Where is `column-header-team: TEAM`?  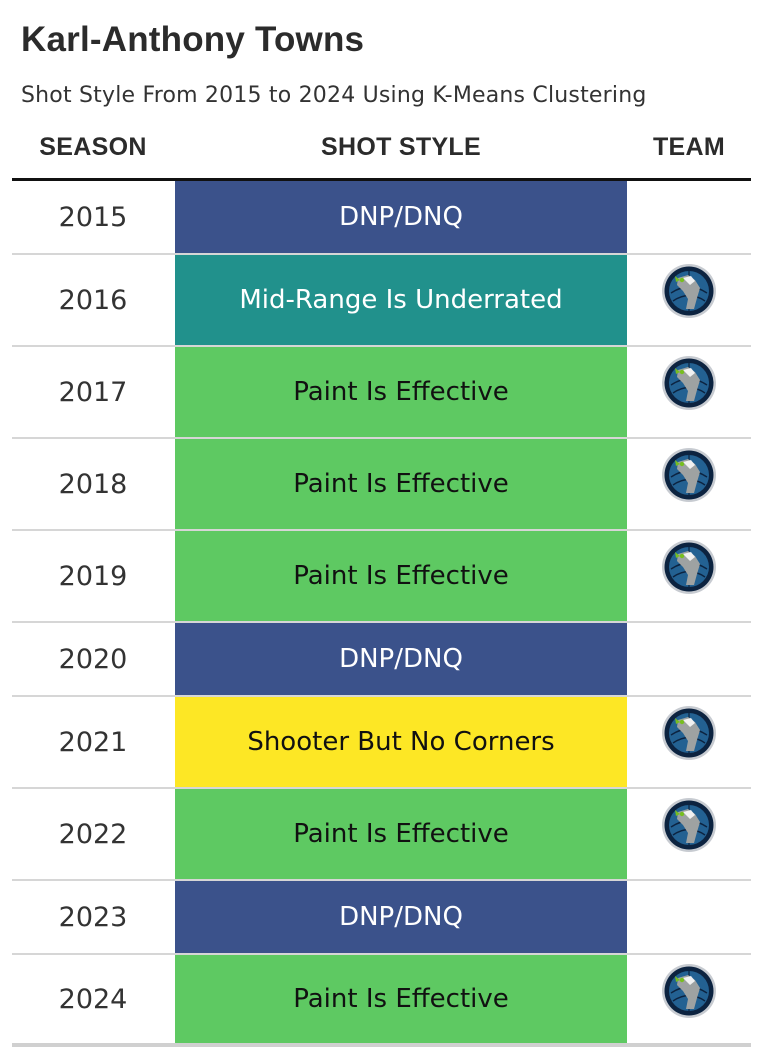
column-header-team: TEAM is located at coordinates (689, 147).